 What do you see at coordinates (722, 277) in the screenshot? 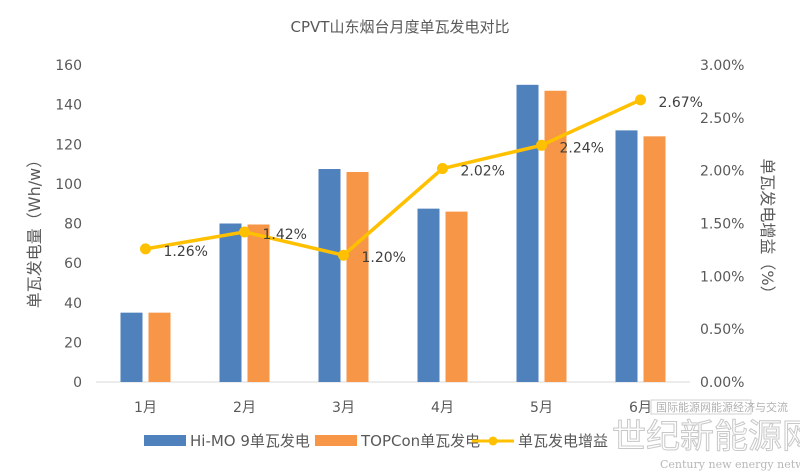
I see `y2-tick-label: 1.00%` at bounding box center [722, 277].